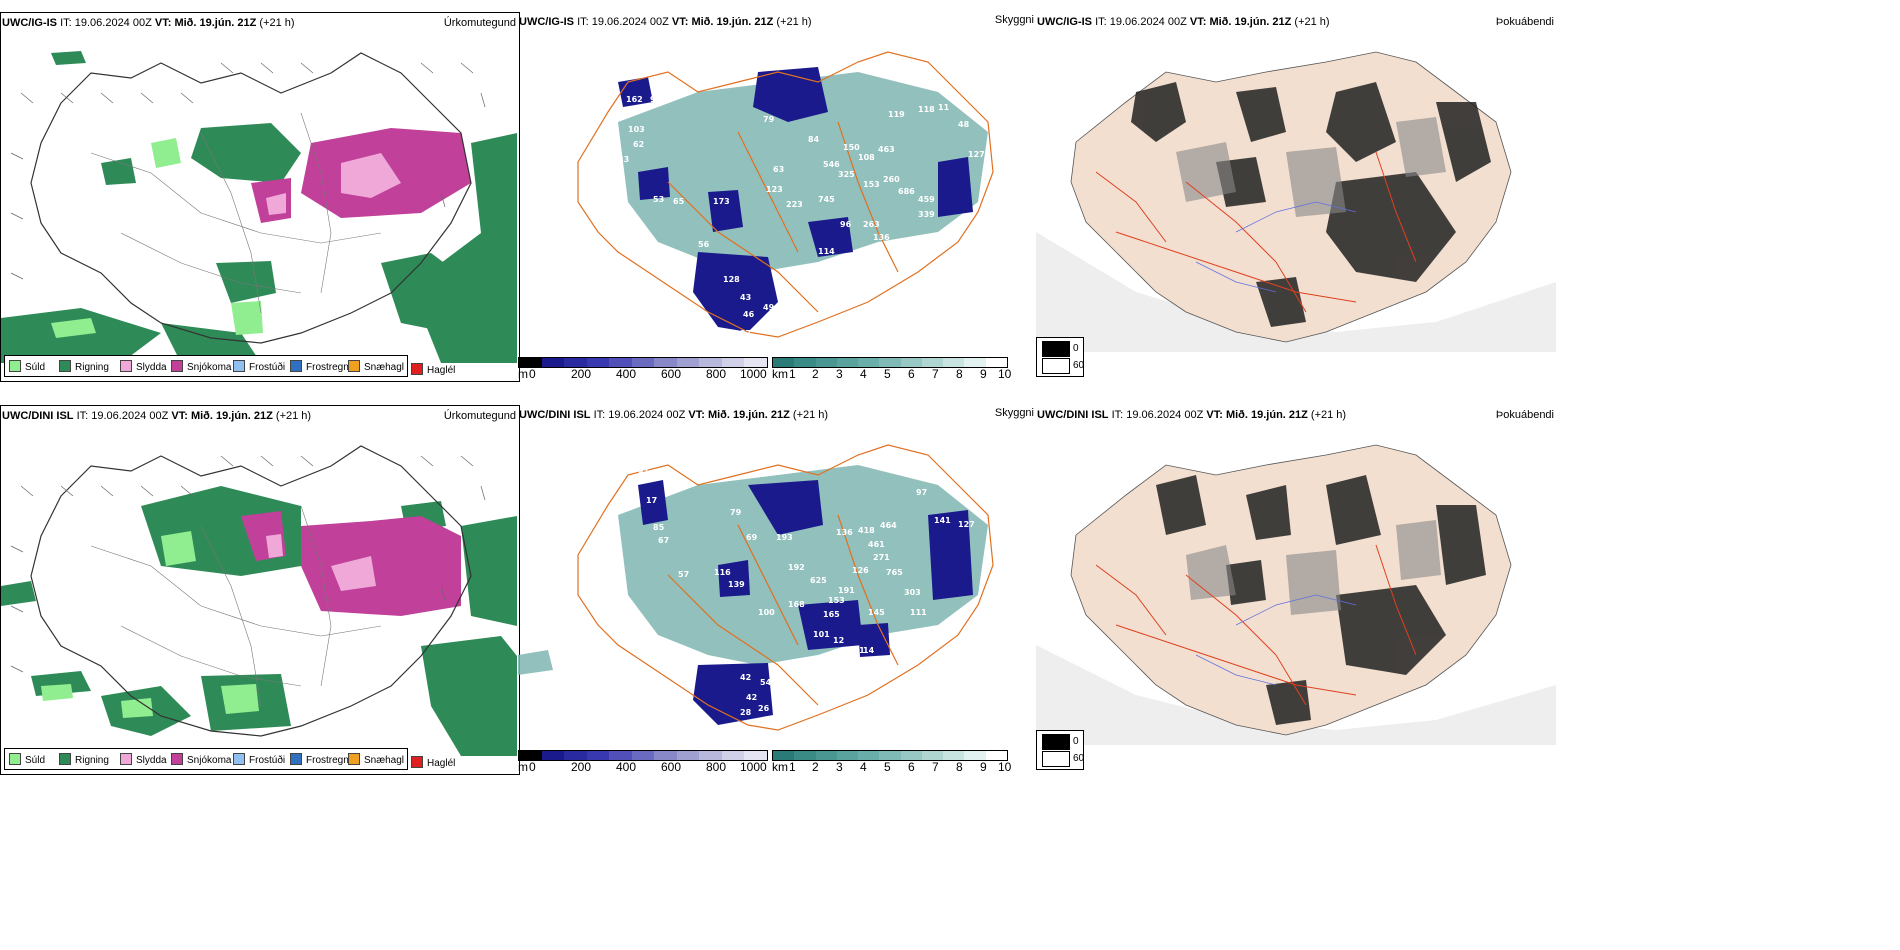  What do you see at coordinates (774, 189) in the screenshot?
I see `ceiling-value-label: 123` at bounding box center [774, 189].